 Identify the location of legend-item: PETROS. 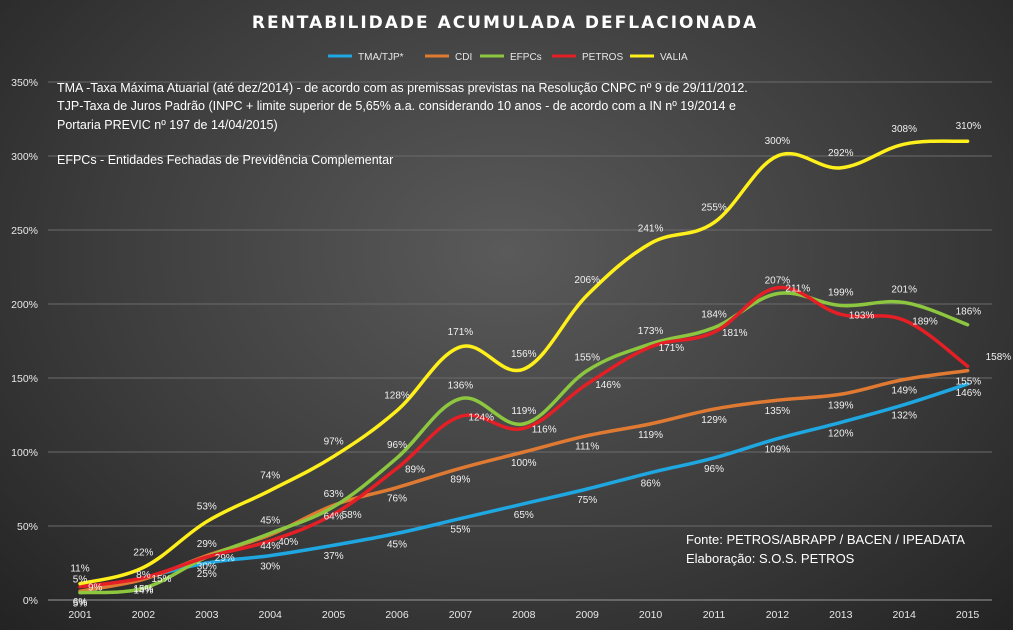
(587, 57).